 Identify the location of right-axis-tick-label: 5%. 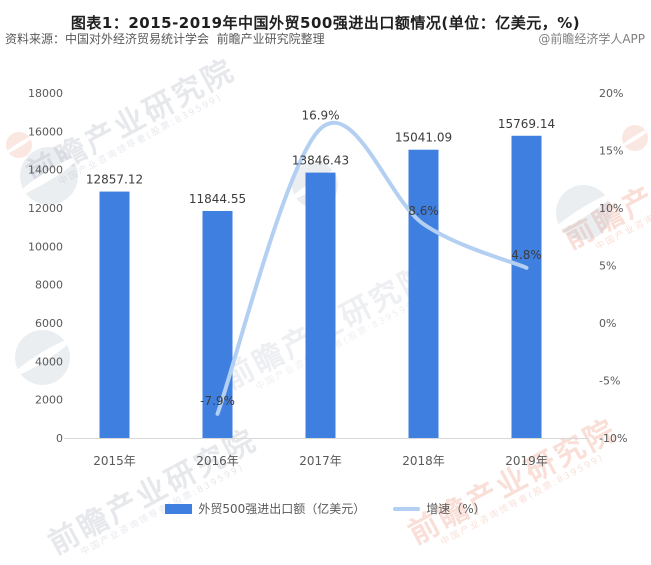
(607, 266).